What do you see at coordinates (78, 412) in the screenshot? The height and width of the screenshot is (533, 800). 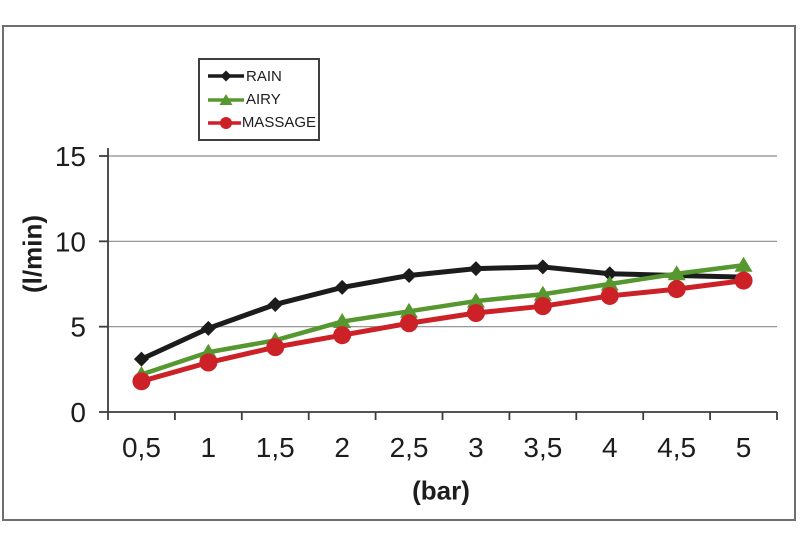 I see `y-tick-label: 0` at bounding box center [78, 412].